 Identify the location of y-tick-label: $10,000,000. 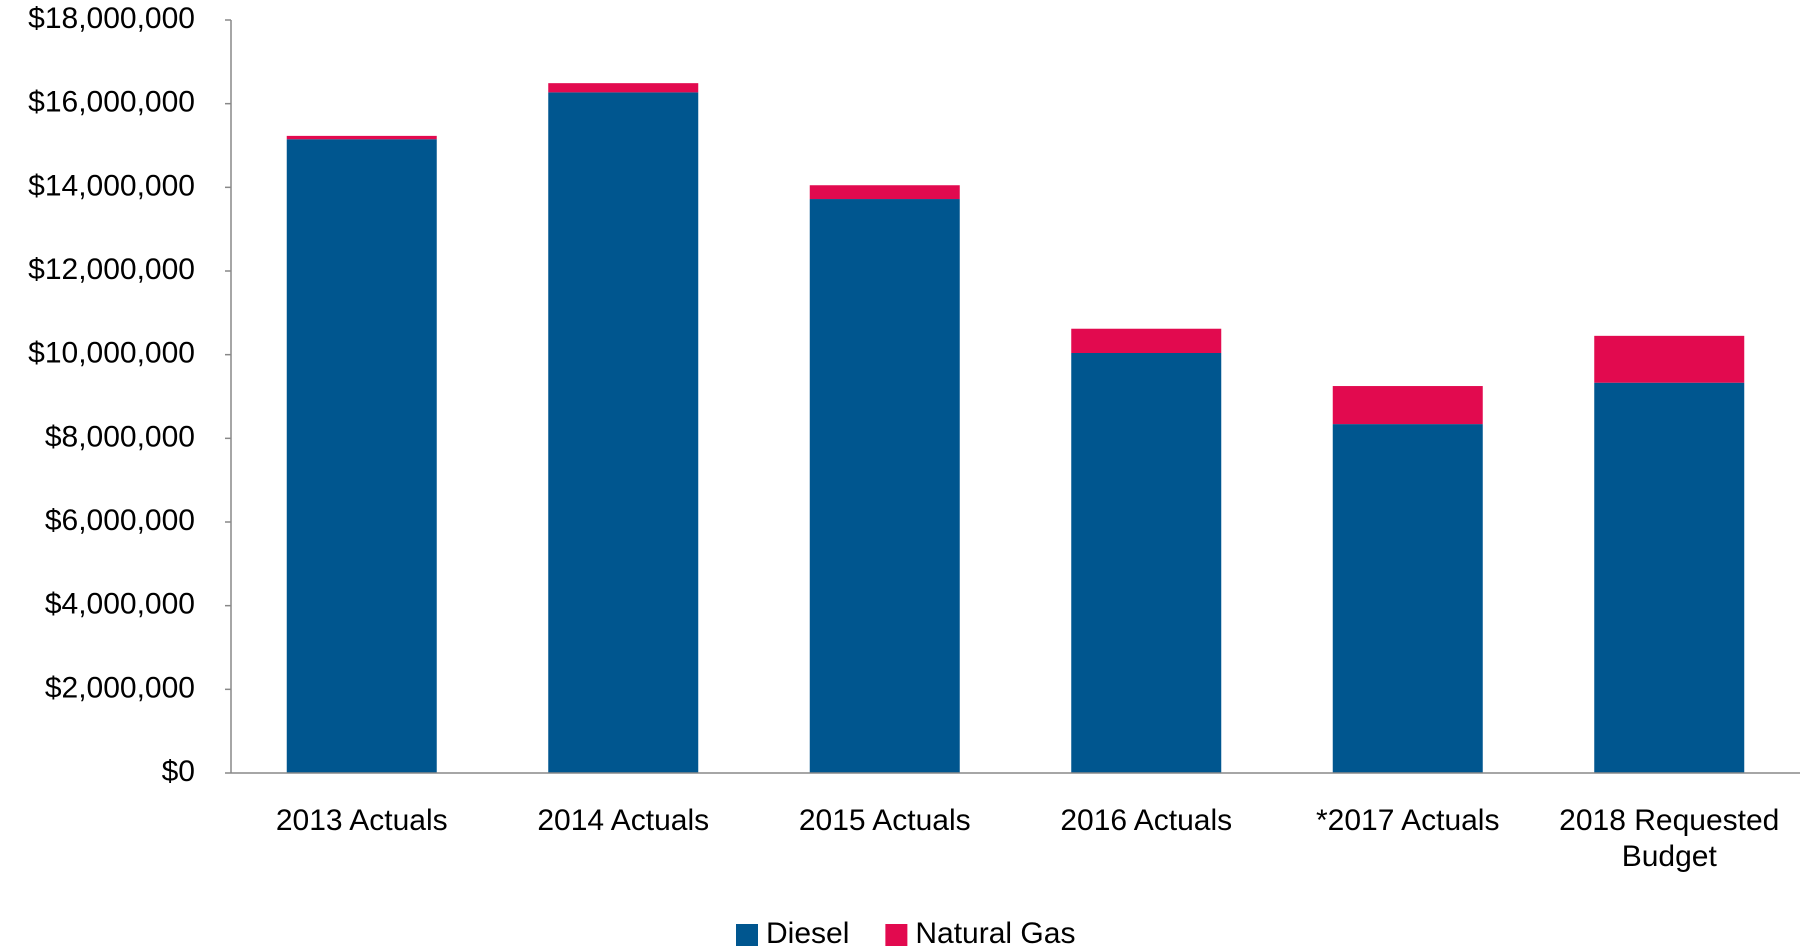
(111, 353).